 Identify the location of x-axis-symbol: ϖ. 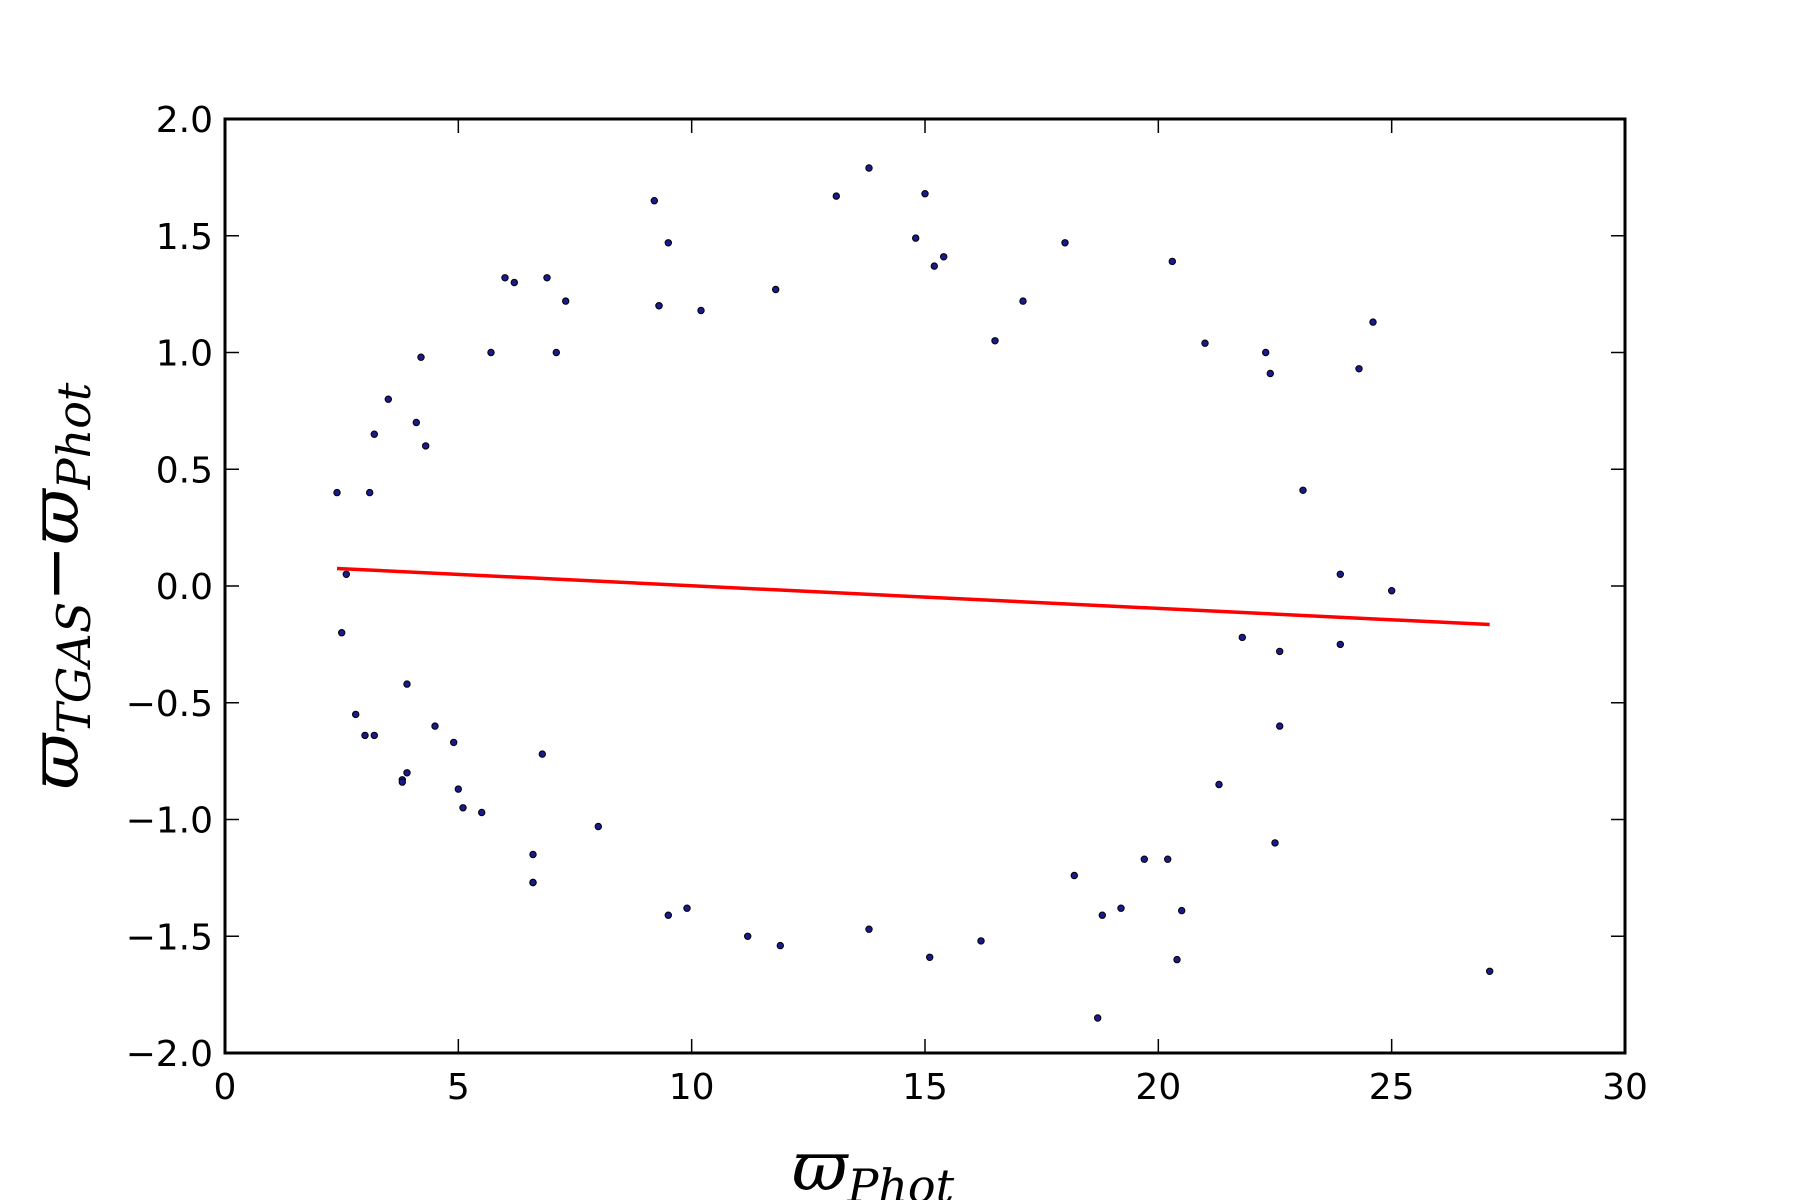
(821, 1164).